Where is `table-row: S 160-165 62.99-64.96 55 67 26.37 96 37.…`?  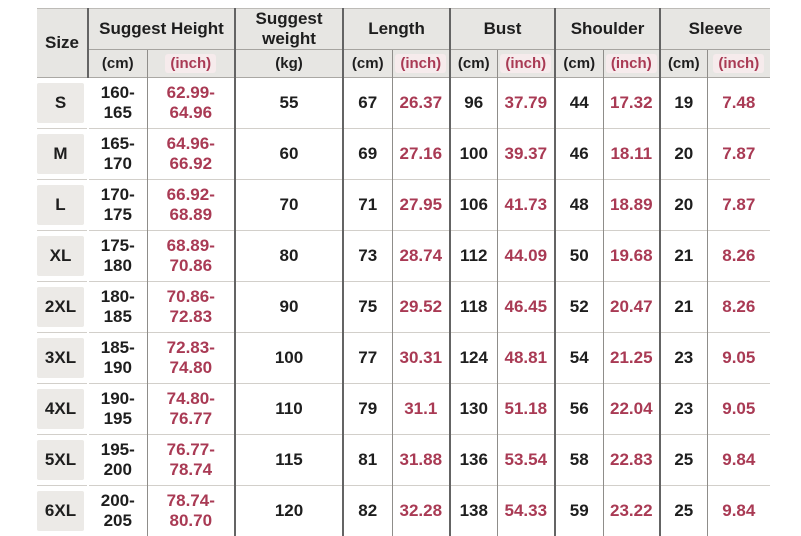
table-row: S 160-165 62.99-64.96 55 67 26.37 96 37.… is located at coordinates (403, 103).